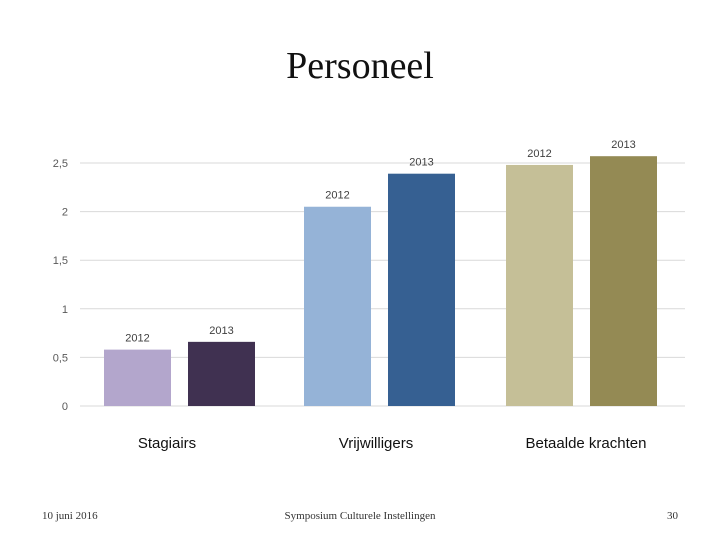 This screenshot has height=540, width=720. What do you see at coordinates (60, 358) in the screenshot?
I see `y-tick-label: 0,5` at bounding box center [60, 358].